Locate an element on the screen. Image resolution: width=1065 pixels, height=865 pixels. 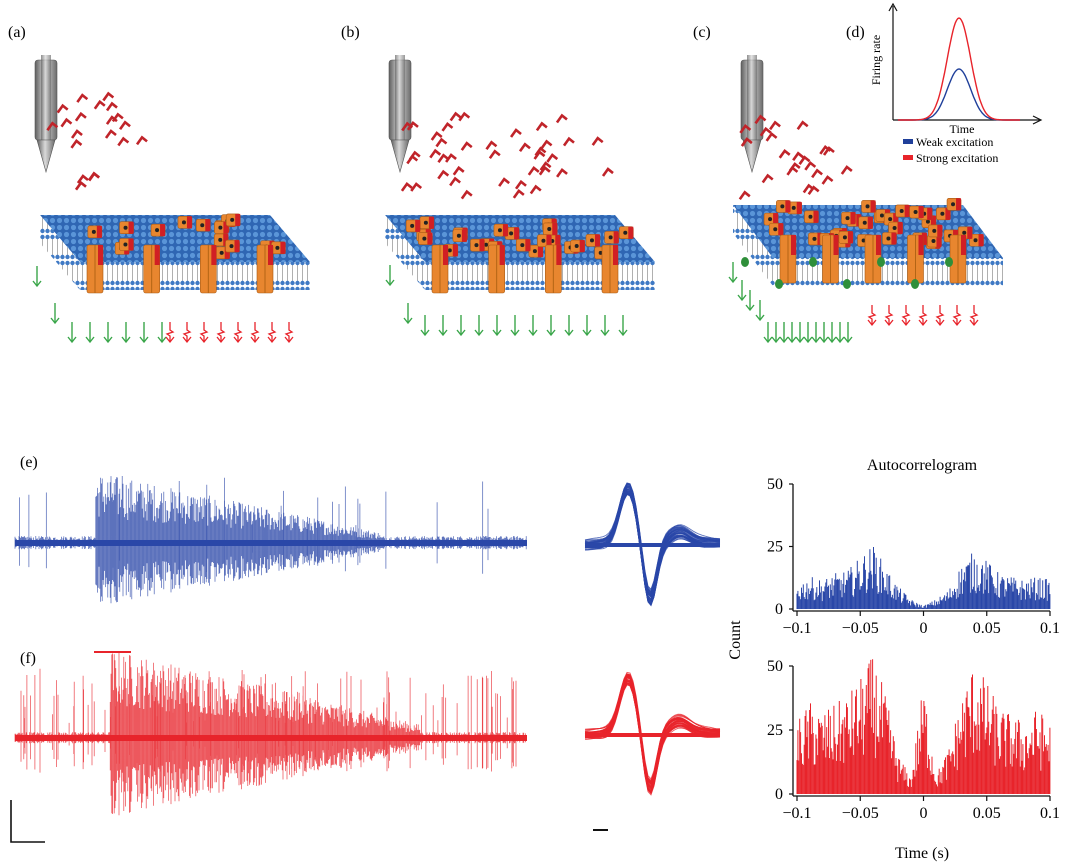
panel-label-b: (b) is located at coordinates (350, 32).